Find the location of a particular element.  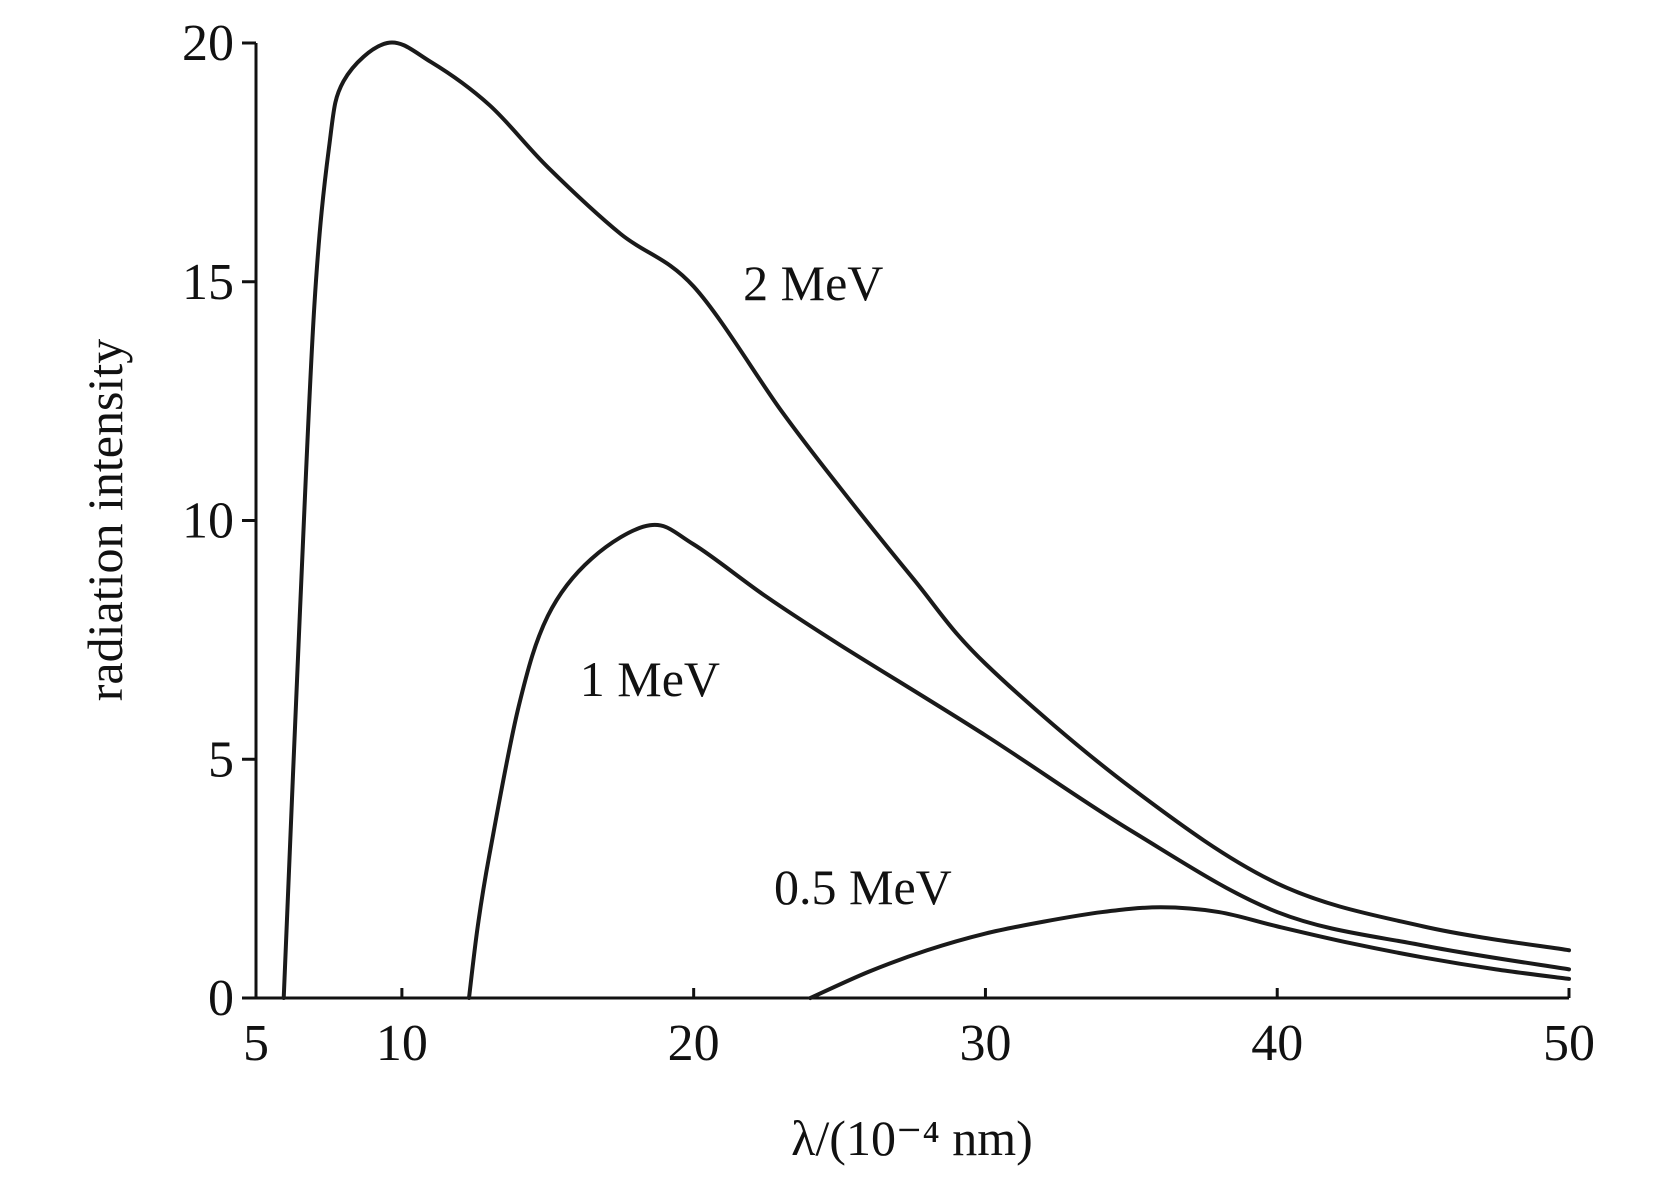

y-tick-label: 15 is located at coordinates (208, 282).